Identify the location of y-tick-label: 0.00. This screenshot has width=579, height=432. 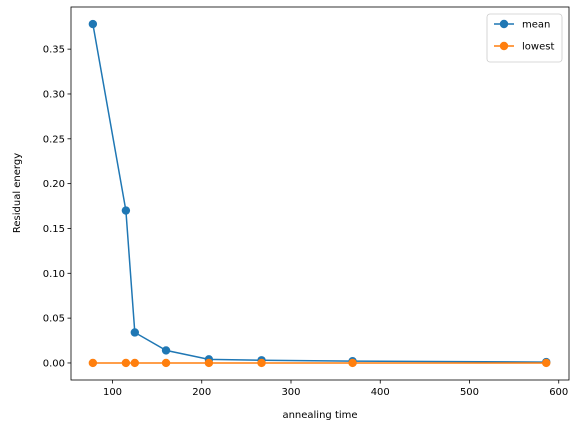
(54, 363).